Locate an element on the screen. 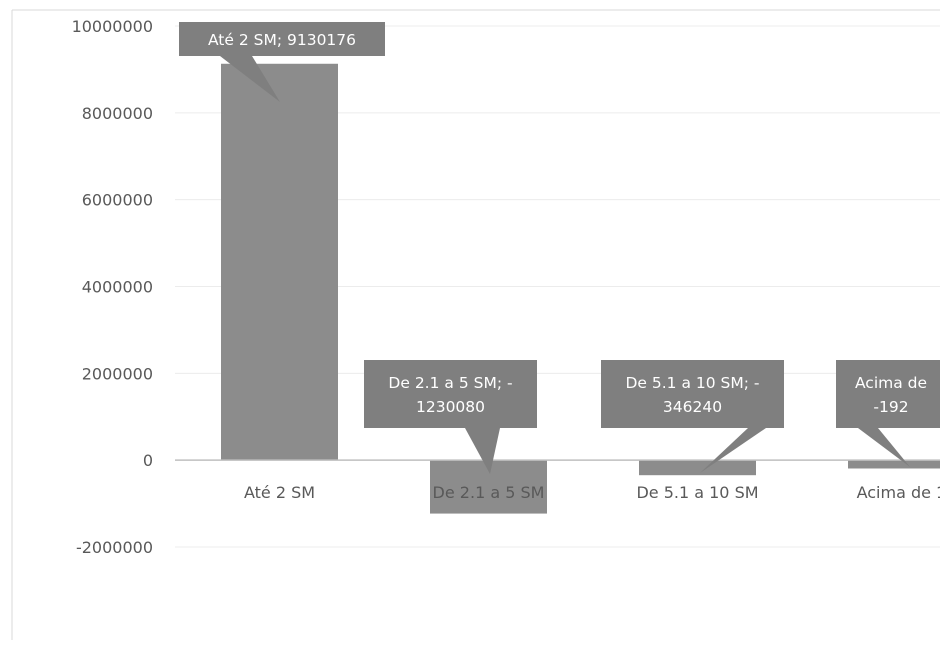 This screenshot has width=940, height=646. y-tick-label: 0 is located at coordinates (148, 460).